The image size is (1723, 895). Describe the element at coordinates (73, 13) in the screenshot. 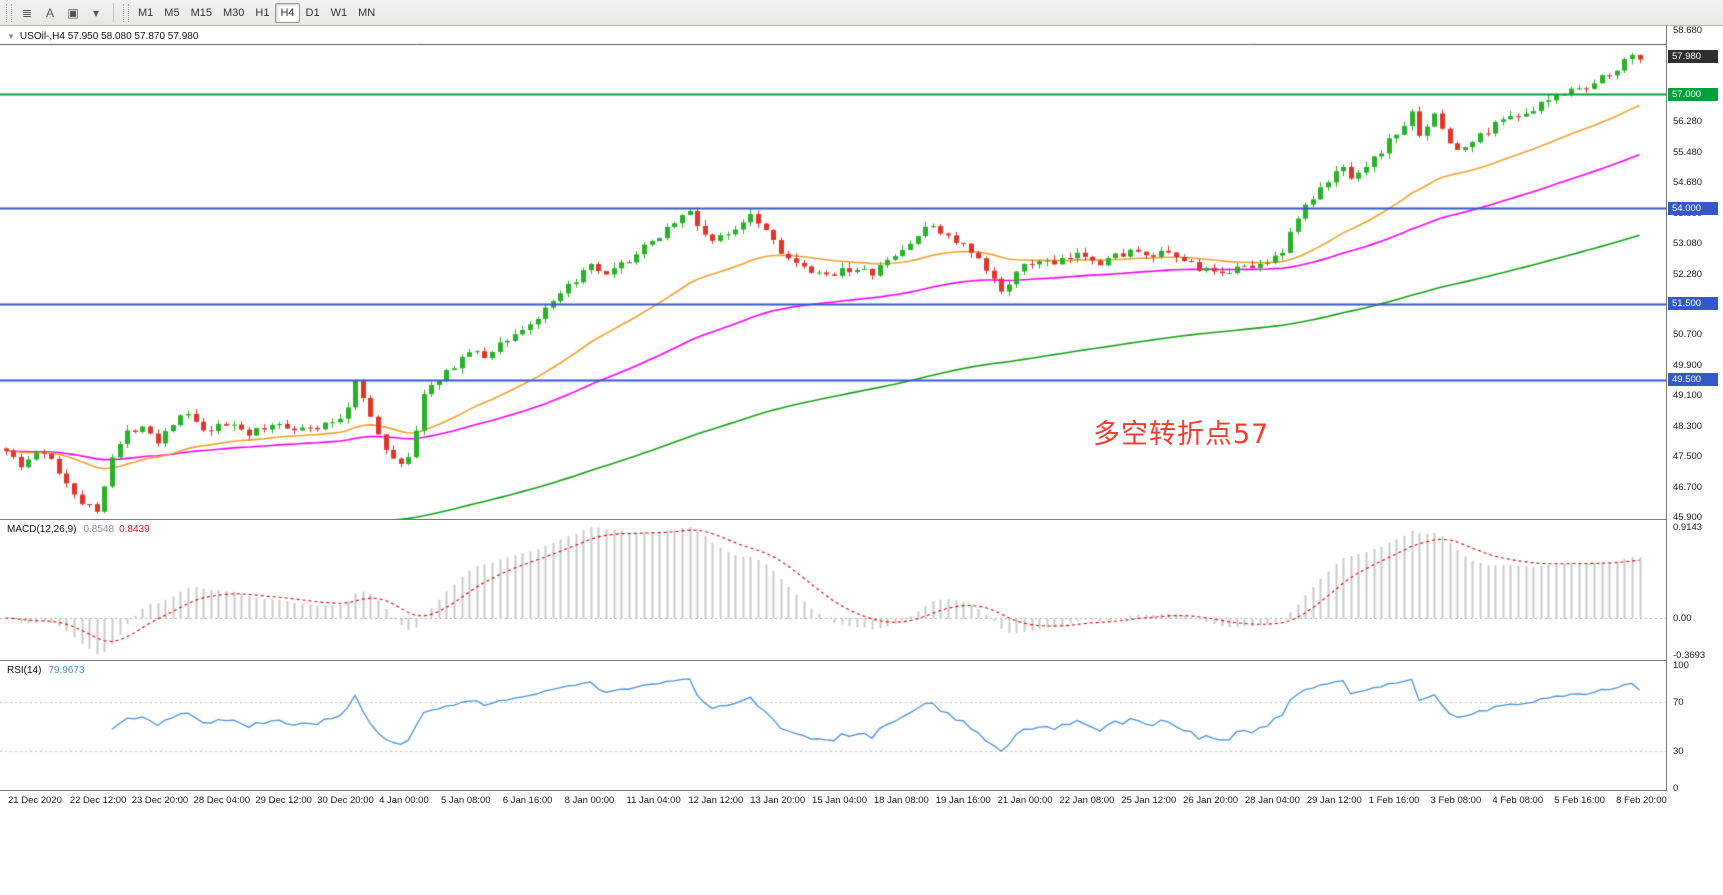

I see `draw-objects-icon: ▣` at that location.